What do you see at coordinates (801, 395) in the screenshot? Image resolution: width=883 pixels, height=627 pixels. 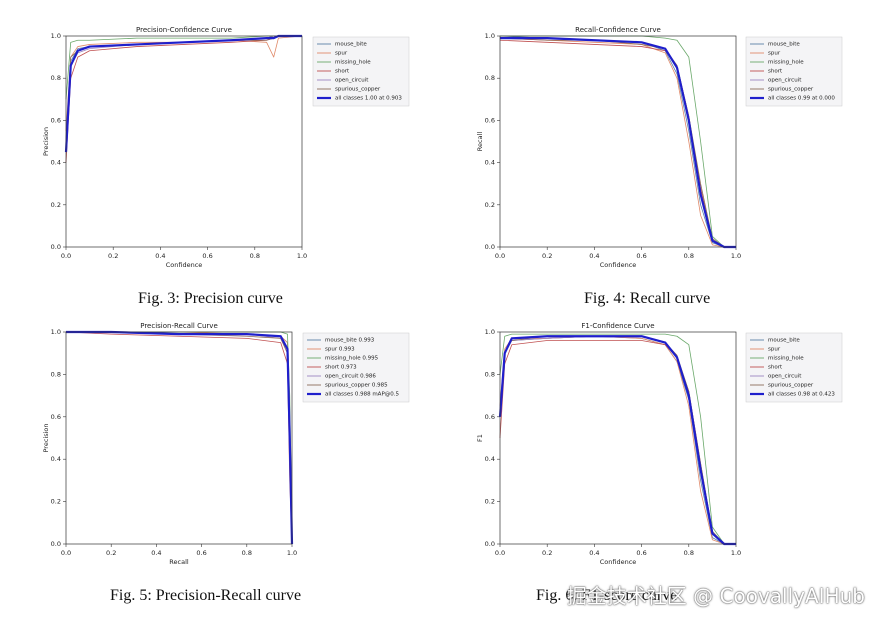 I see `legend-label: all classes 0.98 at 0.423` at bounding box center [801, 395].